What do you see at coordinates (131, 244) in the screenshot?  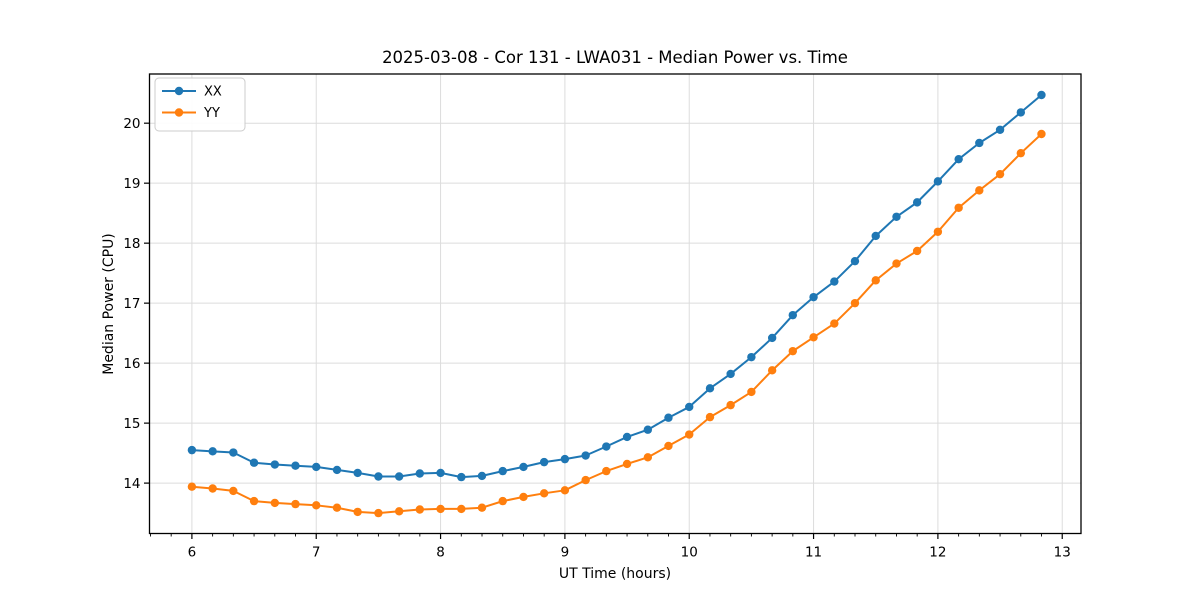 I see `y-tick-label: 18` at bounding box center [131, 244].